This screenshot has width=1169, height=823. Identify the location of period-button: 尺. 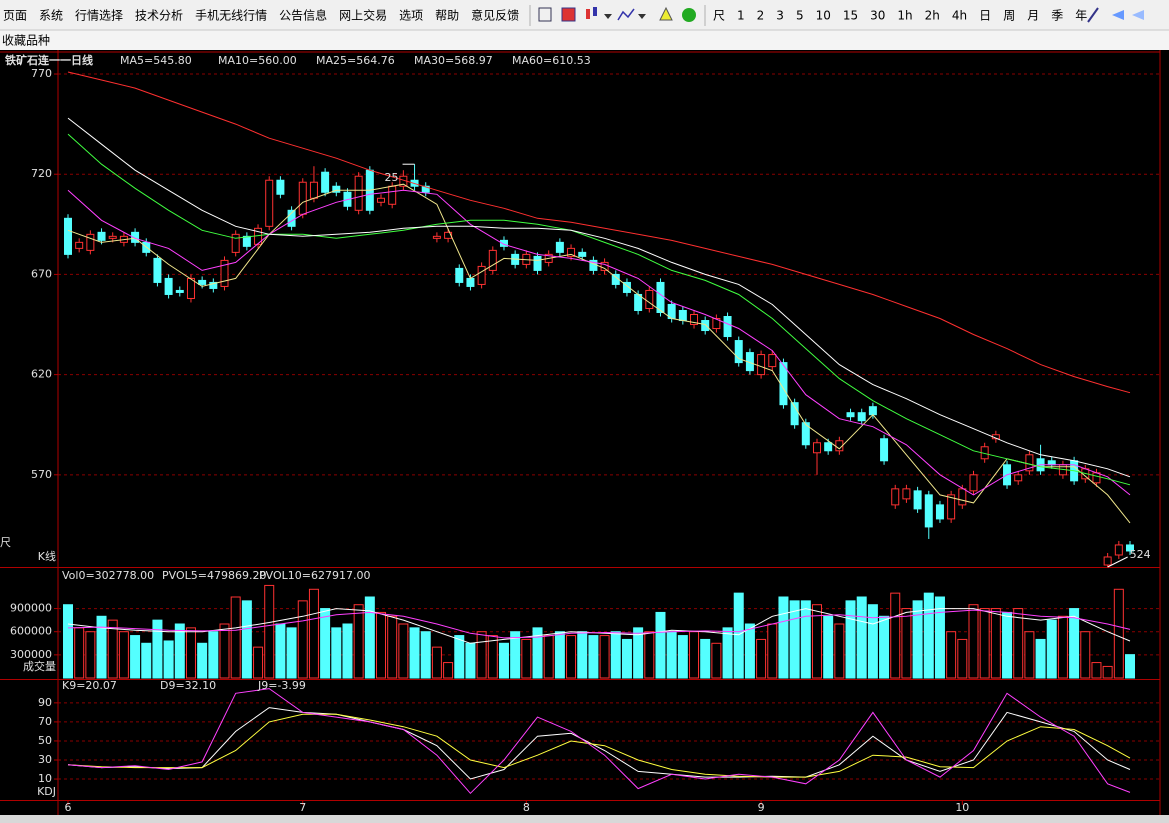
(719, 16).